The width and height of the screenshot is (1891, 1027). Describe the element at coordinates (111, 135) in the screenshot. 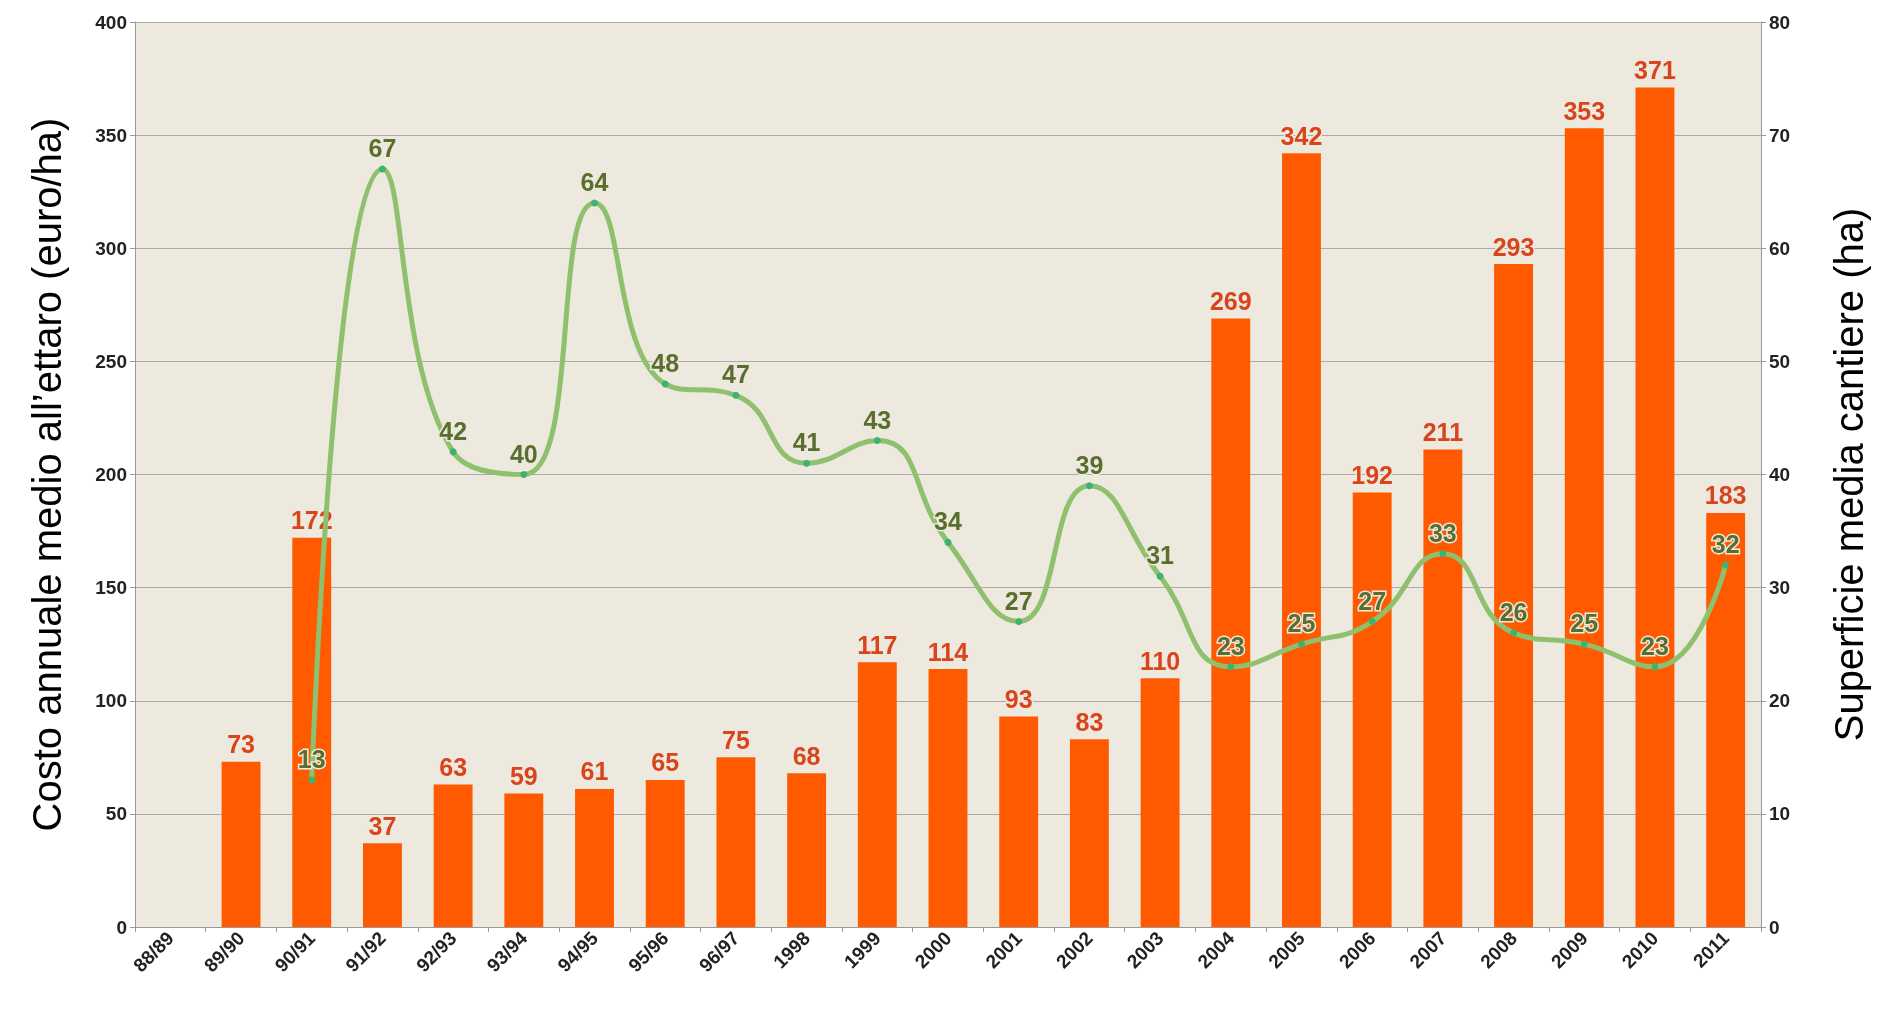

I see `y-tick-label: 350` at that location.